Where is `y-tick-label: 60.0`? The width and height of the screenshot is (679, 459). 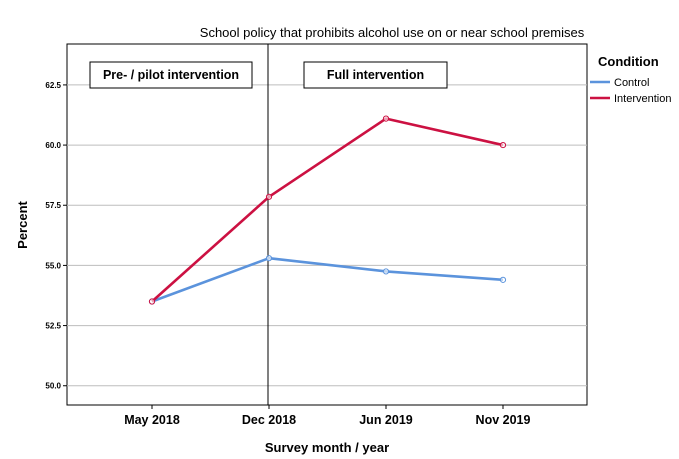
y-tick-label: 60.0 is located at coordinates (53, 145).